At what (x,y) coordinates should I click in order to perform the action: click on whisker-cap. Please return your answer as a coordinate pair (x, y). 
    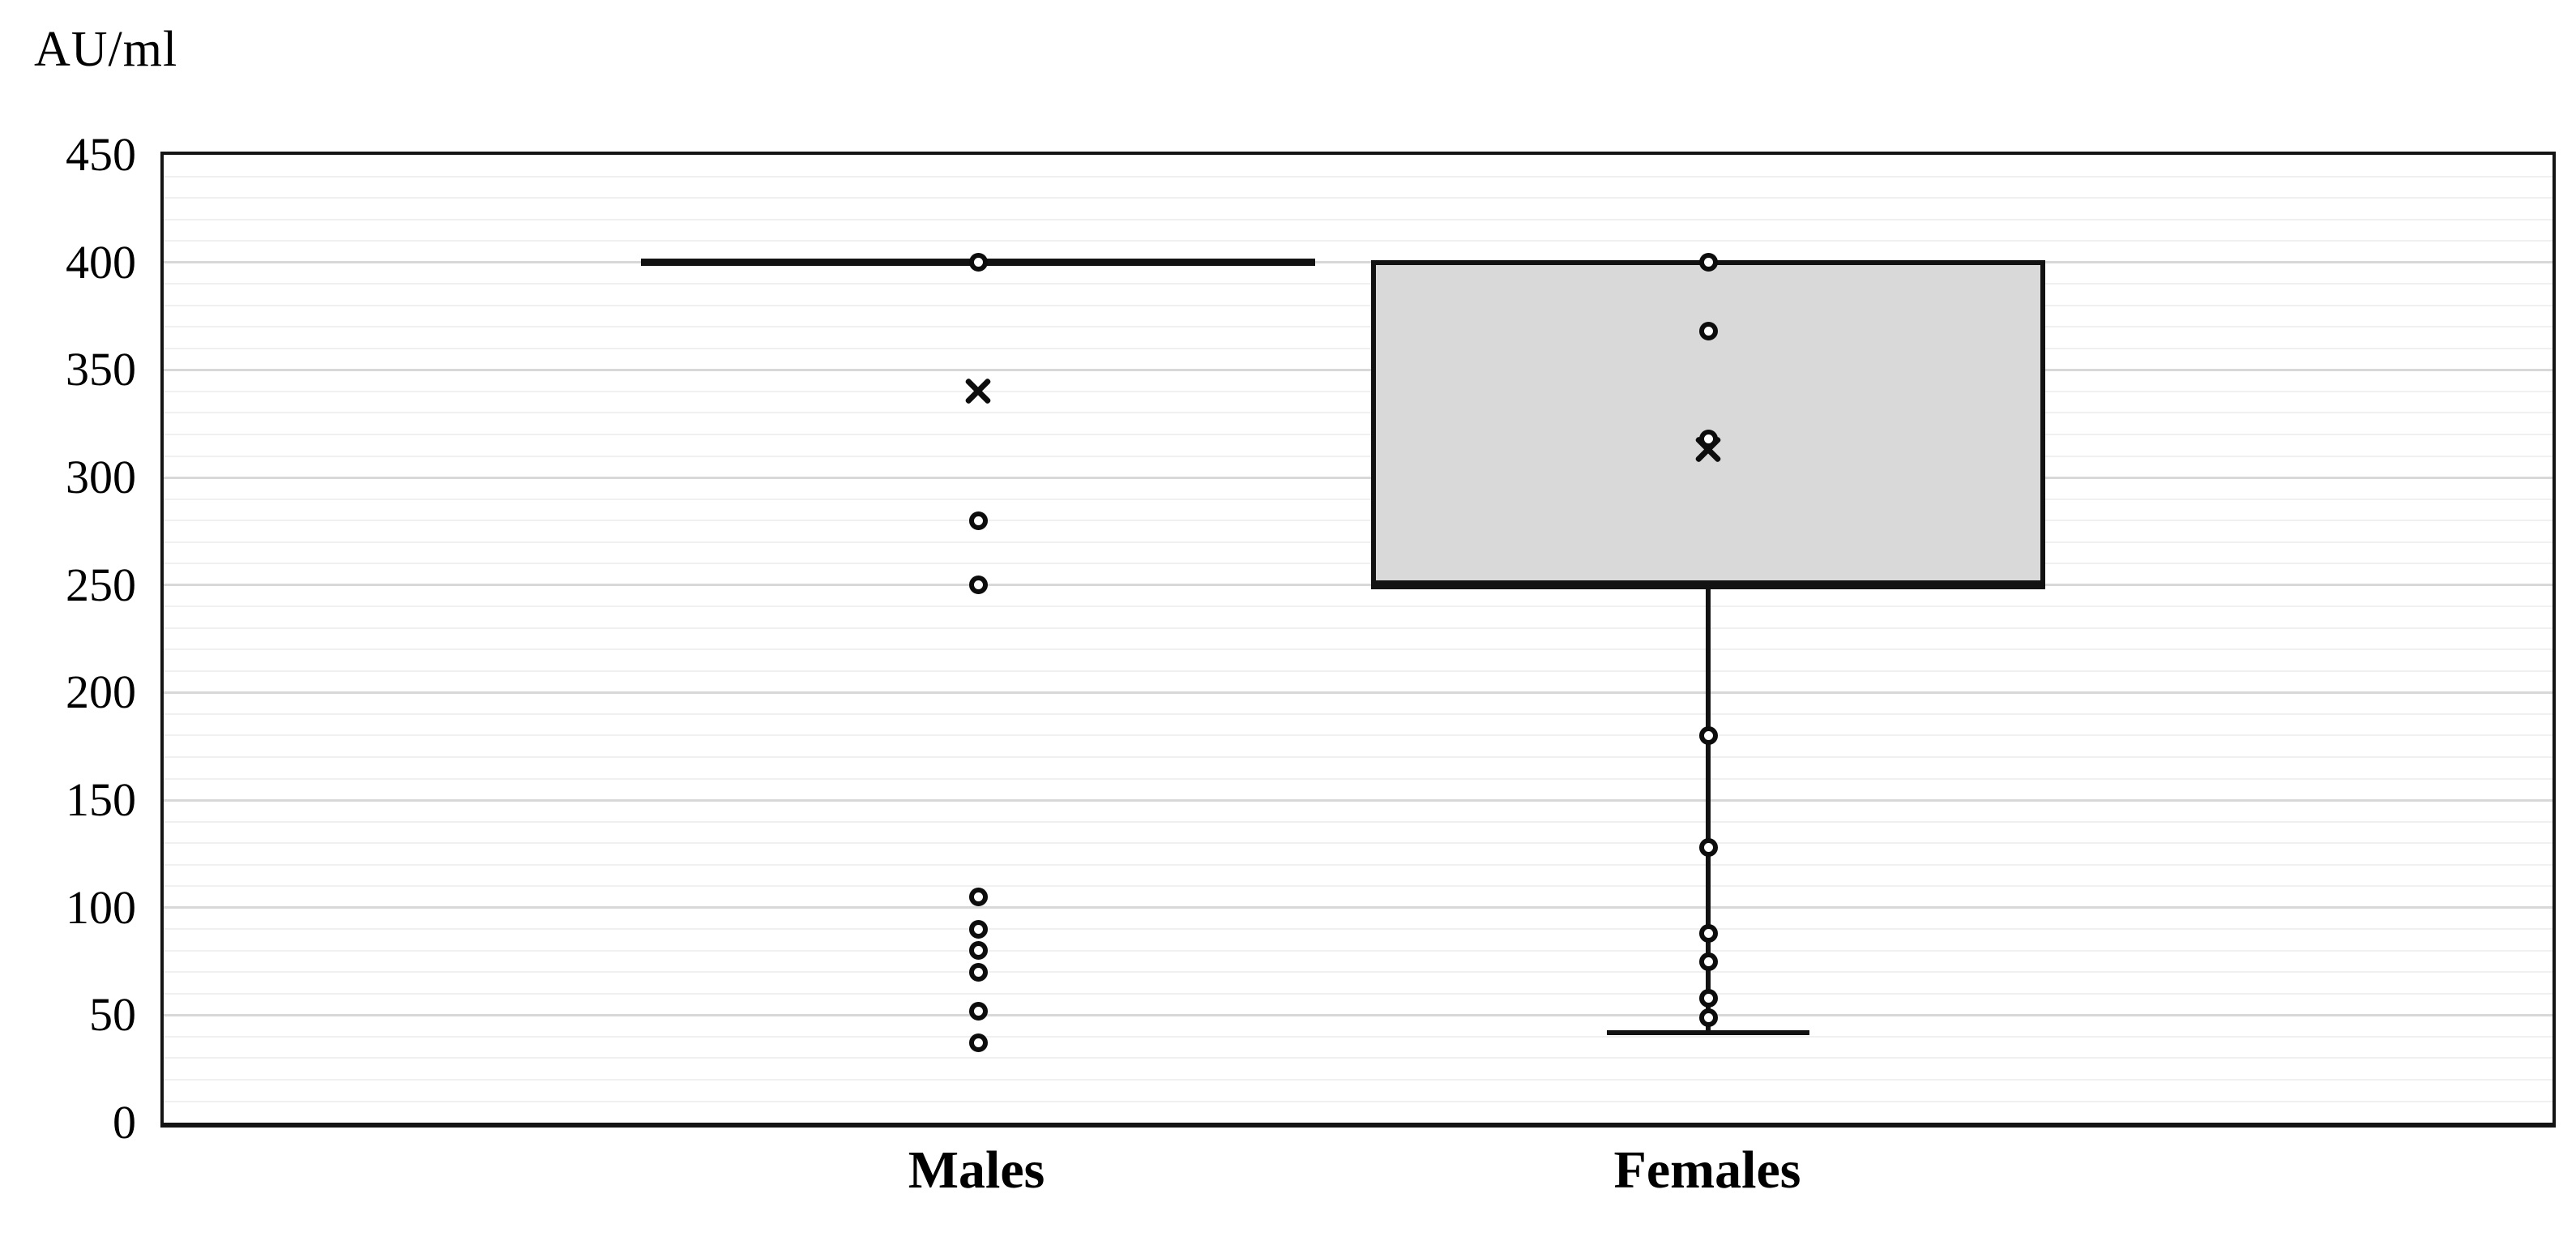
    Looking at the image, I should click on (1708, 1032).